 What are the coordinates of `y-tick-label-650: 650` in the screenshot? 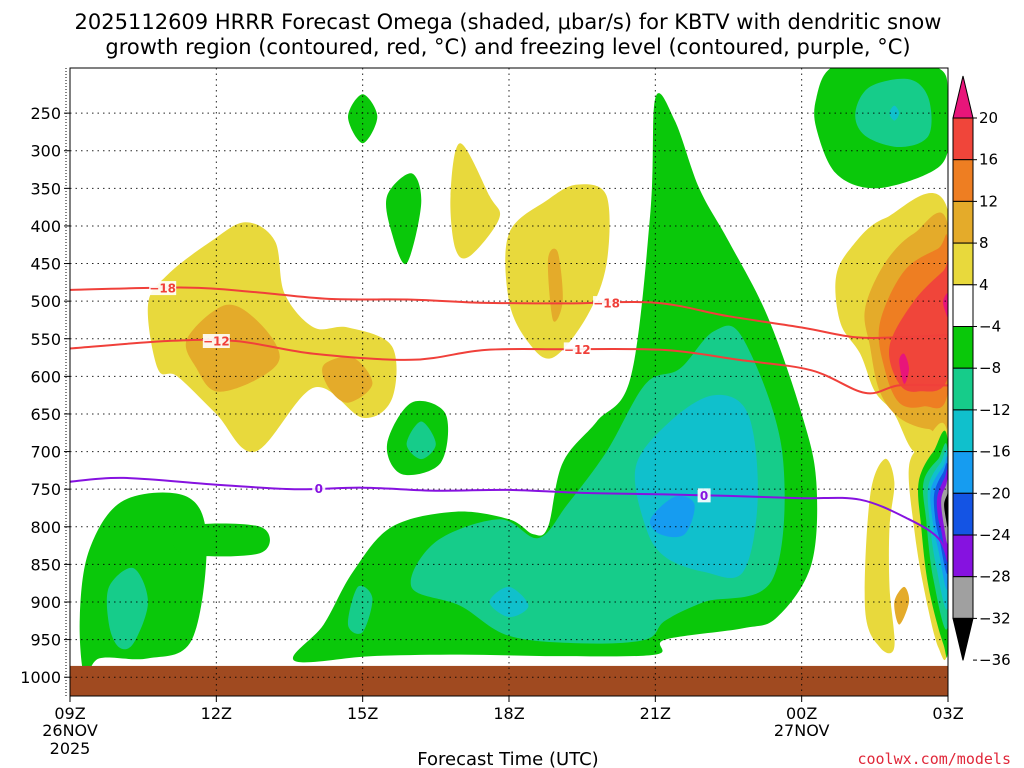 It's located at (45, 414).